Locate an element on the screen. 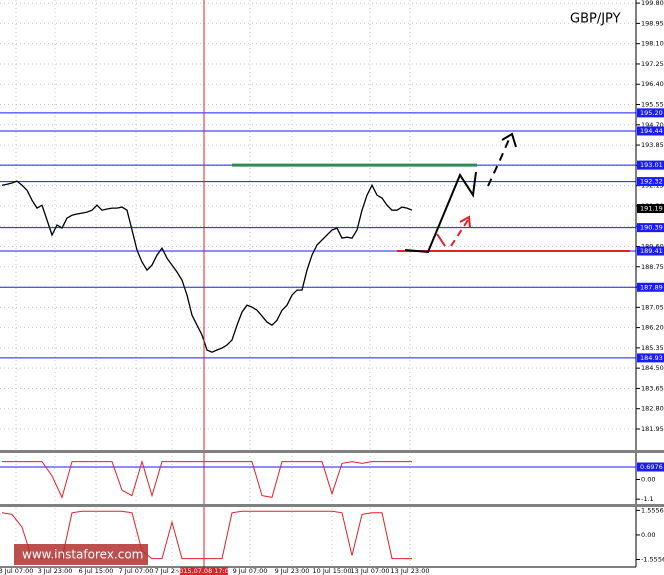 This screenshot has height=575, width=664. level-label: 194.44 is located at coordinates (651, 131).